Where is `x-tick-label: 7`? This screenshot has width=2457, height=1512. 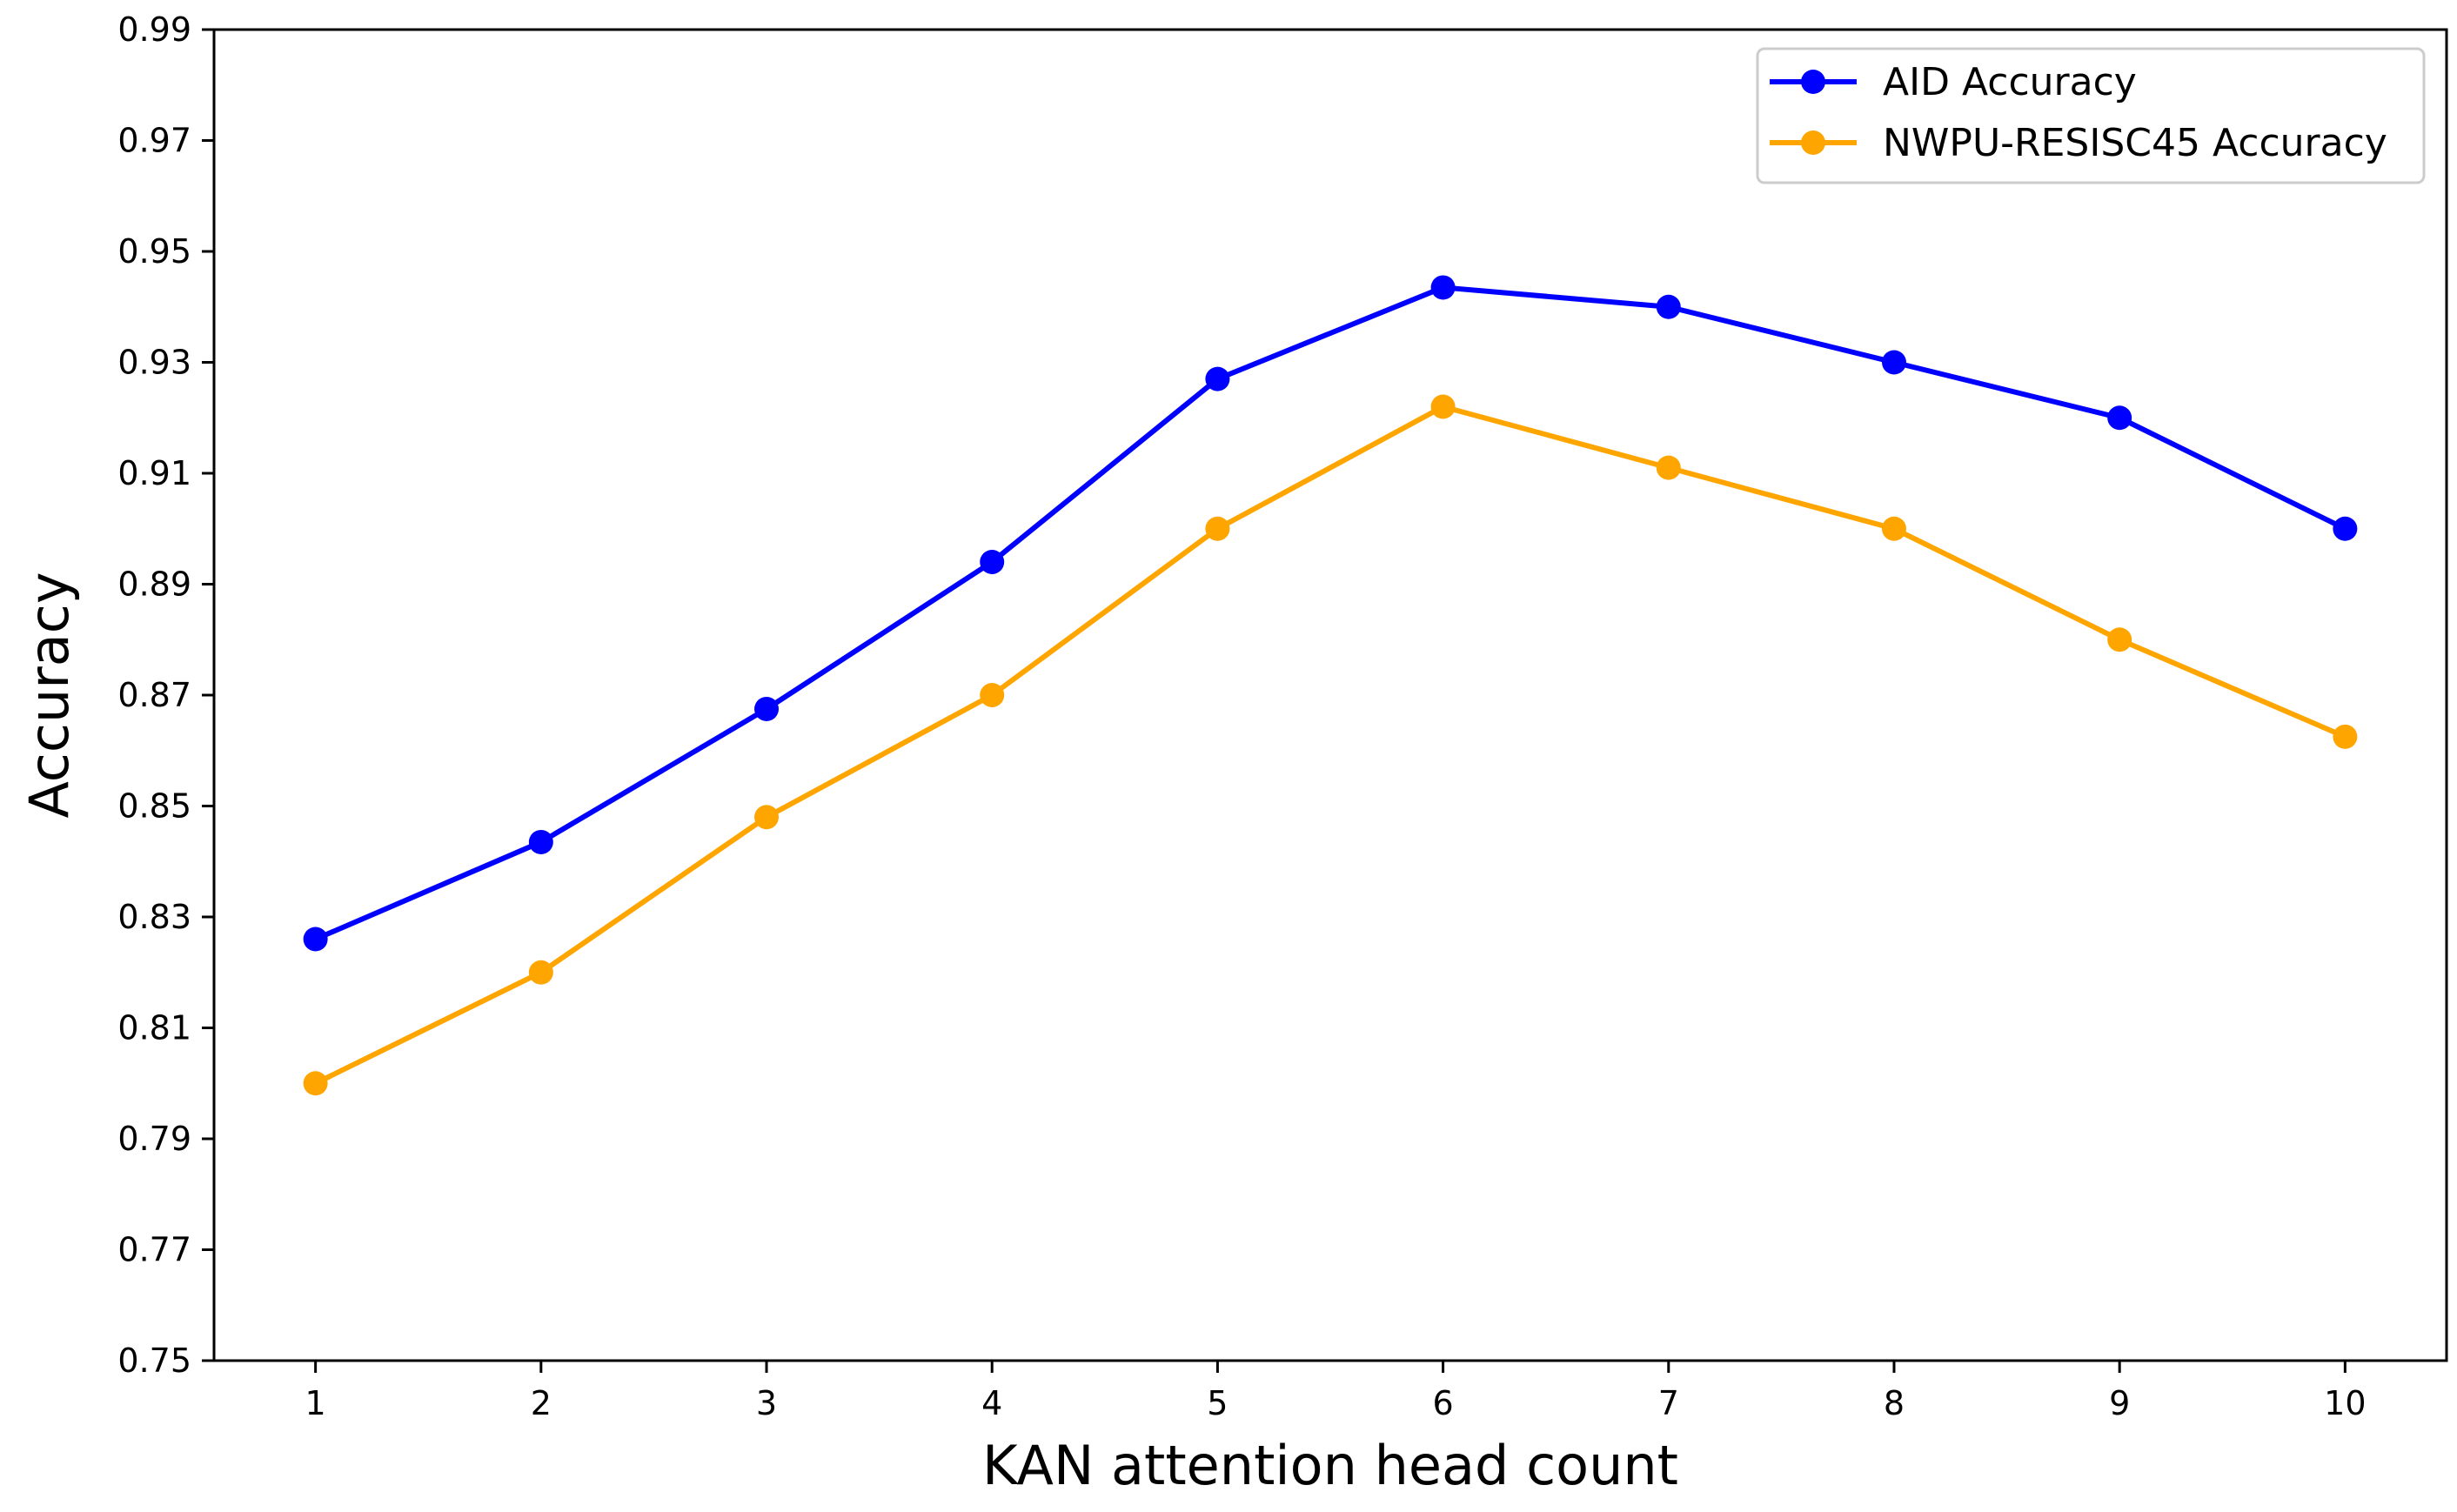
x-tick-label: 7 is located at coordinates (1668, 1403).